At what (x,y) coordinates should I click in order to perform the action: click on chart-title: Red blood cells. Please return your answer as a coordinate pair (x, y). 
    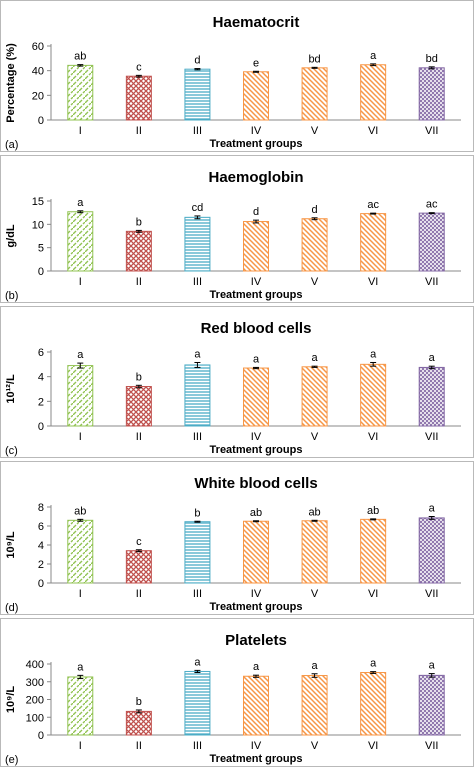
    Looking at the image, I should click on (256, 328).